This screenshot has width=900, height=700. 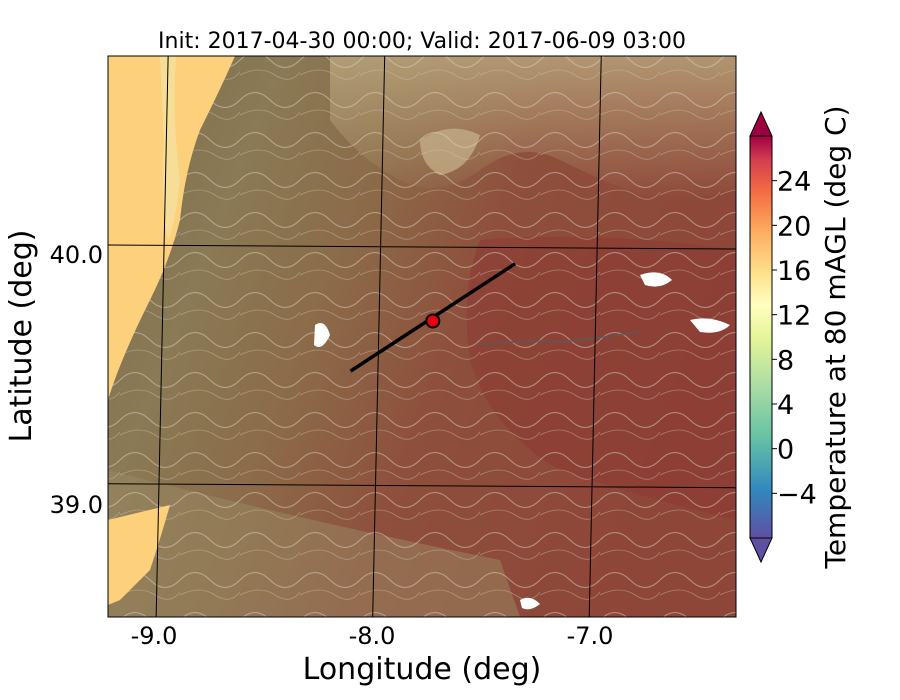 I want to click on colorbar-tick-label: 12, so click(x=794, y=316).